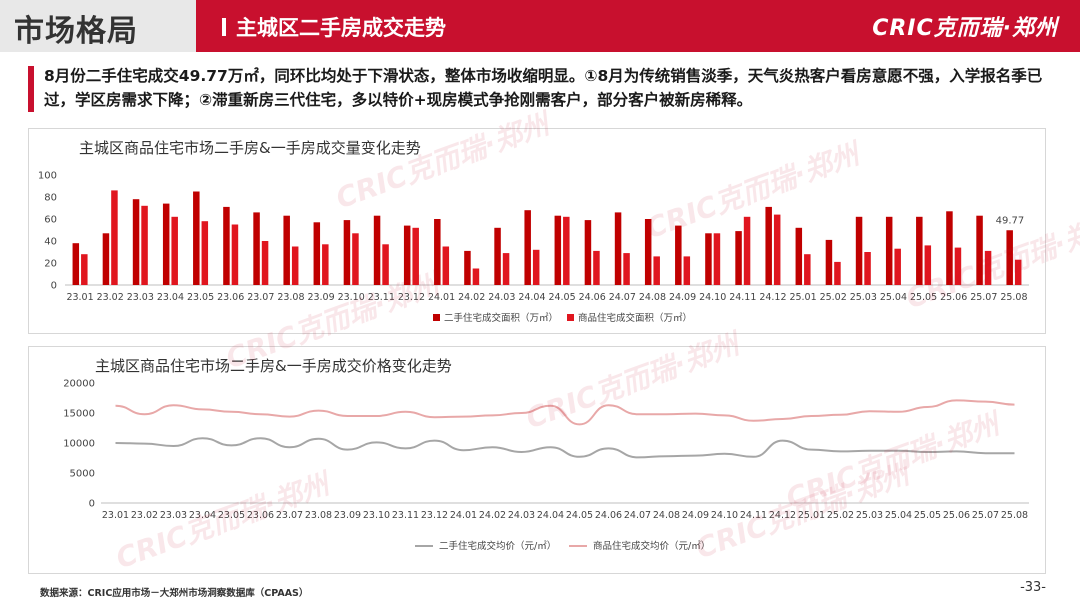 This screenshot has width=1080, height=608. What do you see at coordinates (695, 515) in the screenshot?
I see `x-tick-label: 24.09` at bounding box center [695, 515].